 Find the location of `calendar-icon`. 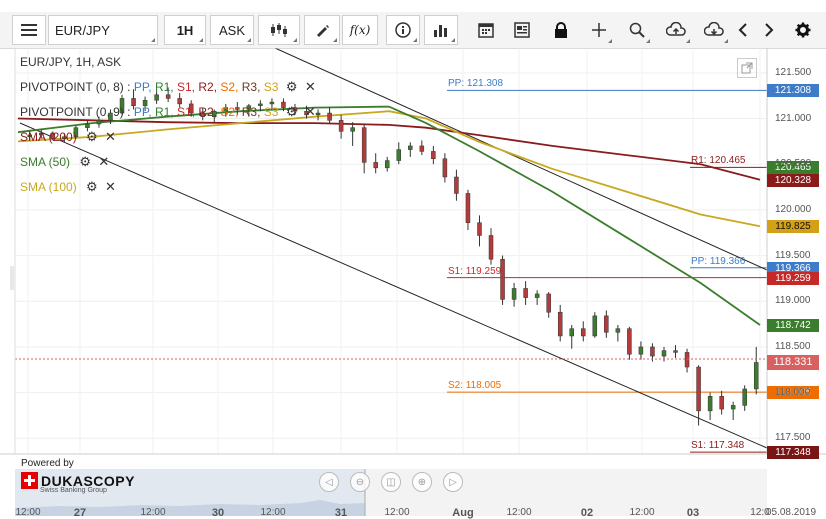

calendar-icon is located at coordinates (486, 30).